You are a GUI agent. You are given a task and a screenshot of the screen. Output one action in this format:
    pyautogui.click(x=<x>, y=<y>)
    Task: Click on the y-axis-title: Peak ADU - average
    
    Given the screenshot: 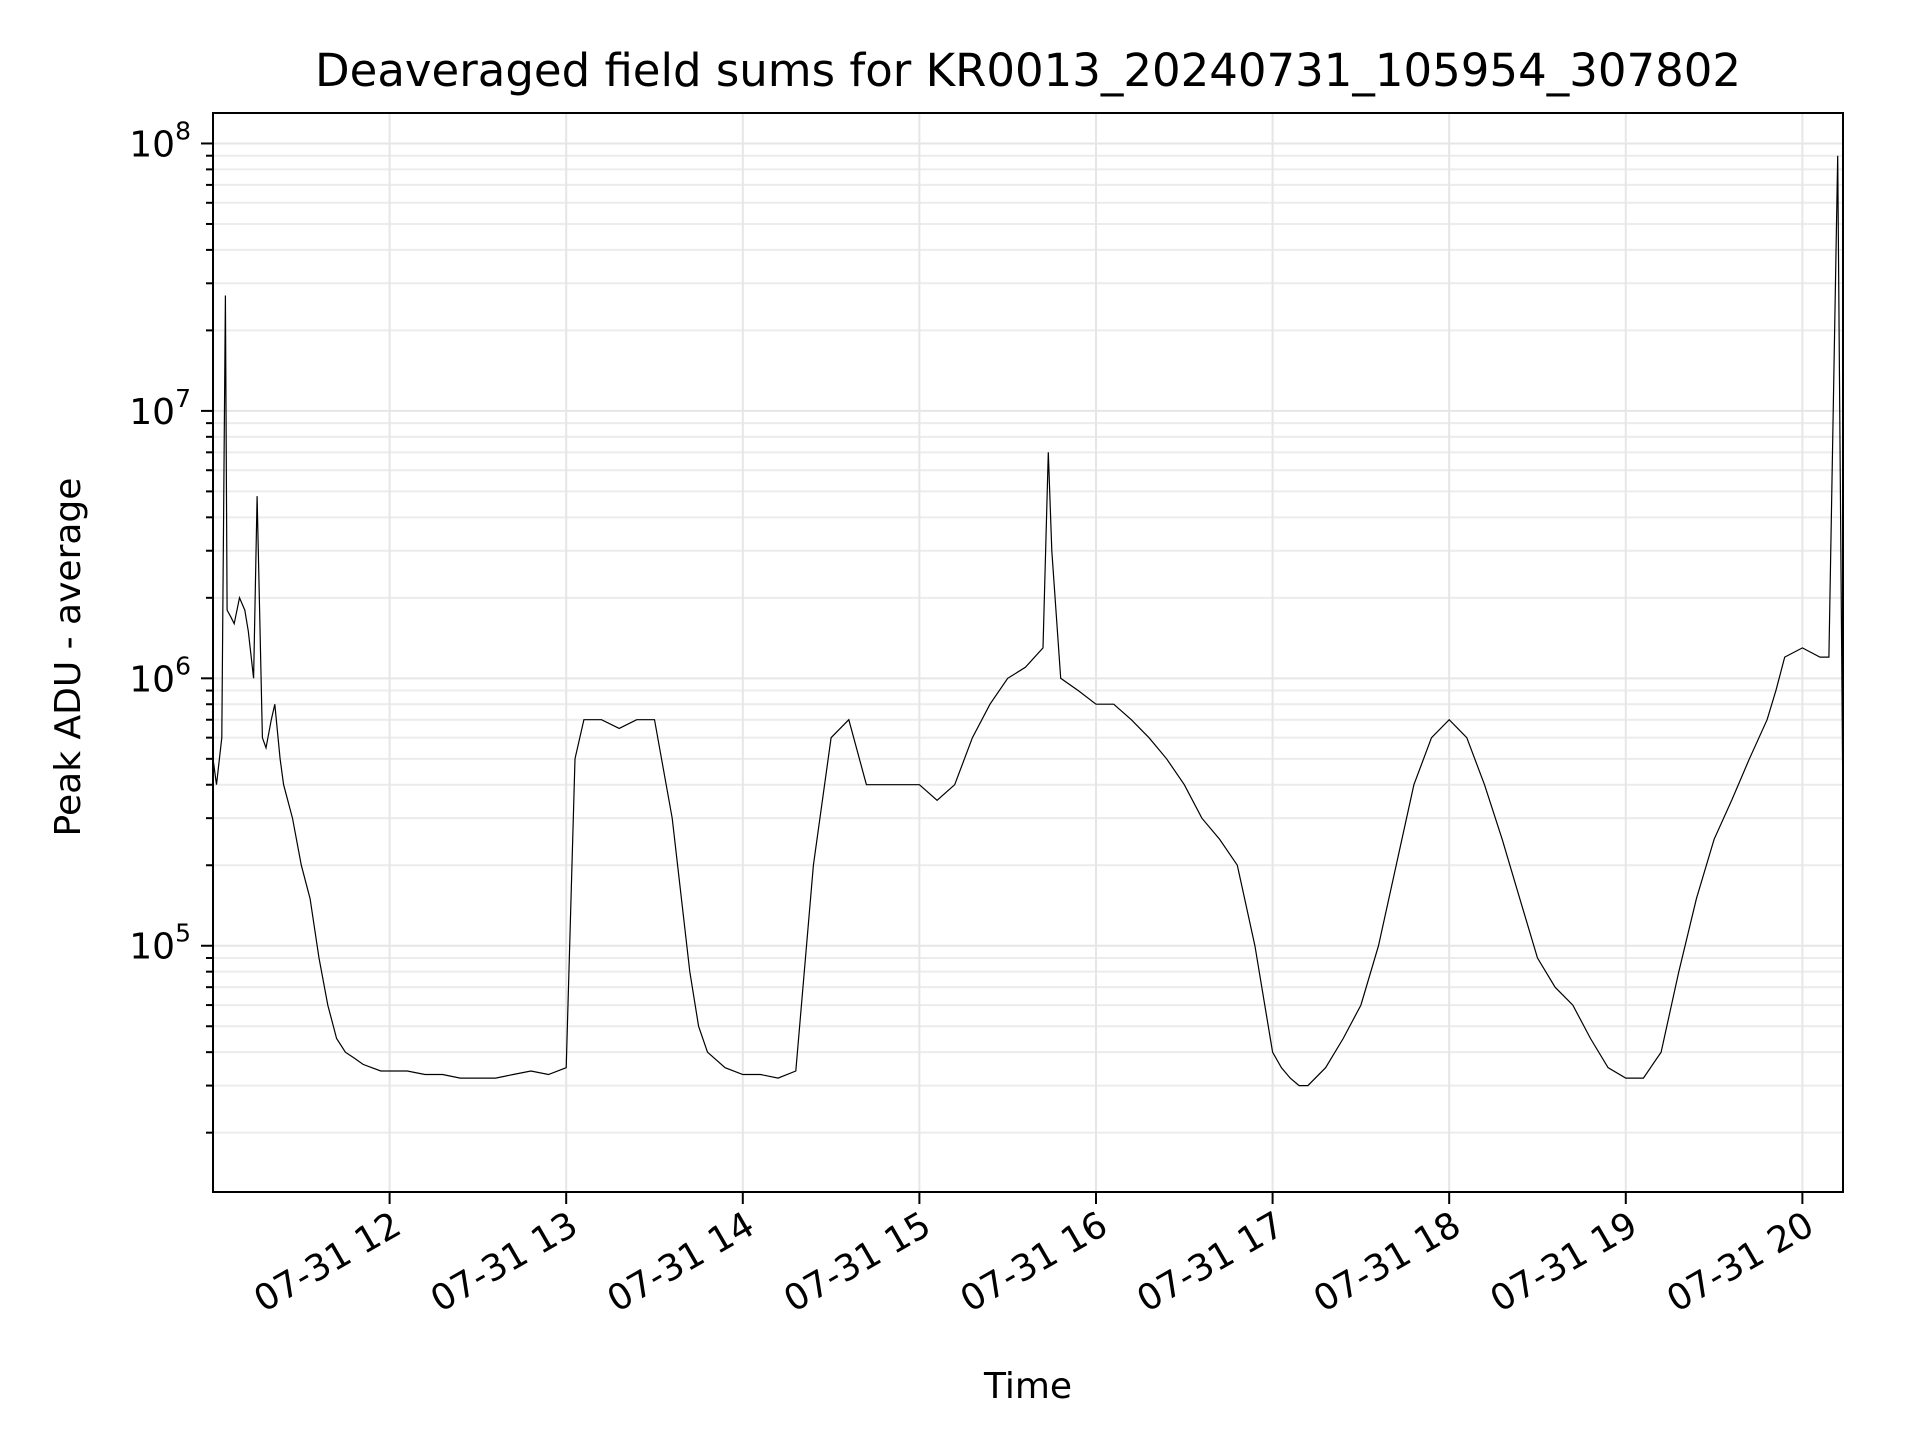 What is the action you would take?
    pyautogui.click(x=68, y=657)
    